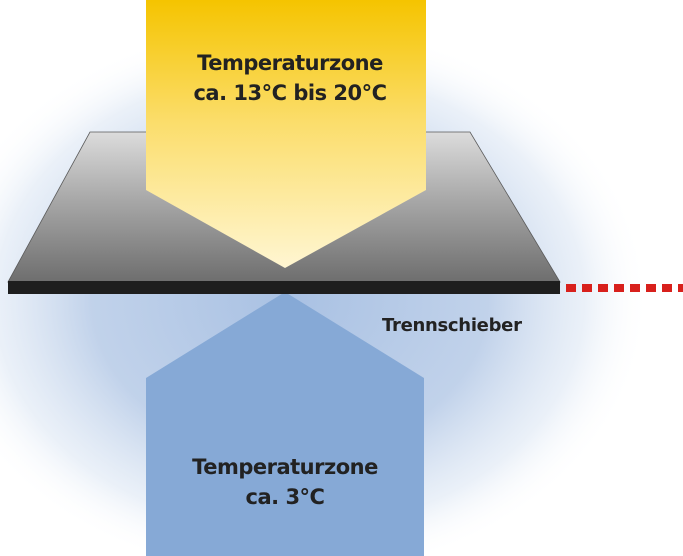 The height and width of the screenshot is (556, 683). What do you see at coordinates (452, 325) in the screenshot?
I see `divider-label: Trennschieber` at bounding box center [452, 325].